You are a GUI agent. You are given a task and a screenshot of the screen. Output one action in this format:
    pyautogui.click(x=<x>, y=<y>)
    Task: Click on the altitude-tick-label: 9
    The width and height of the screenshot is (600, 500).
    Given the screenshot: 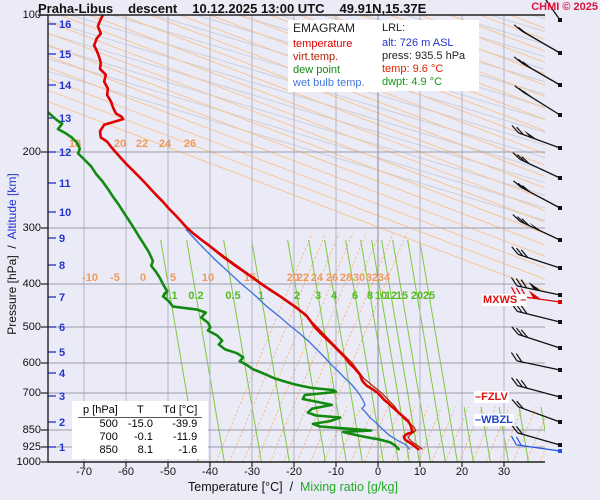 What is the action you would take?
    pyautogui.click(x=62, y=239)
    